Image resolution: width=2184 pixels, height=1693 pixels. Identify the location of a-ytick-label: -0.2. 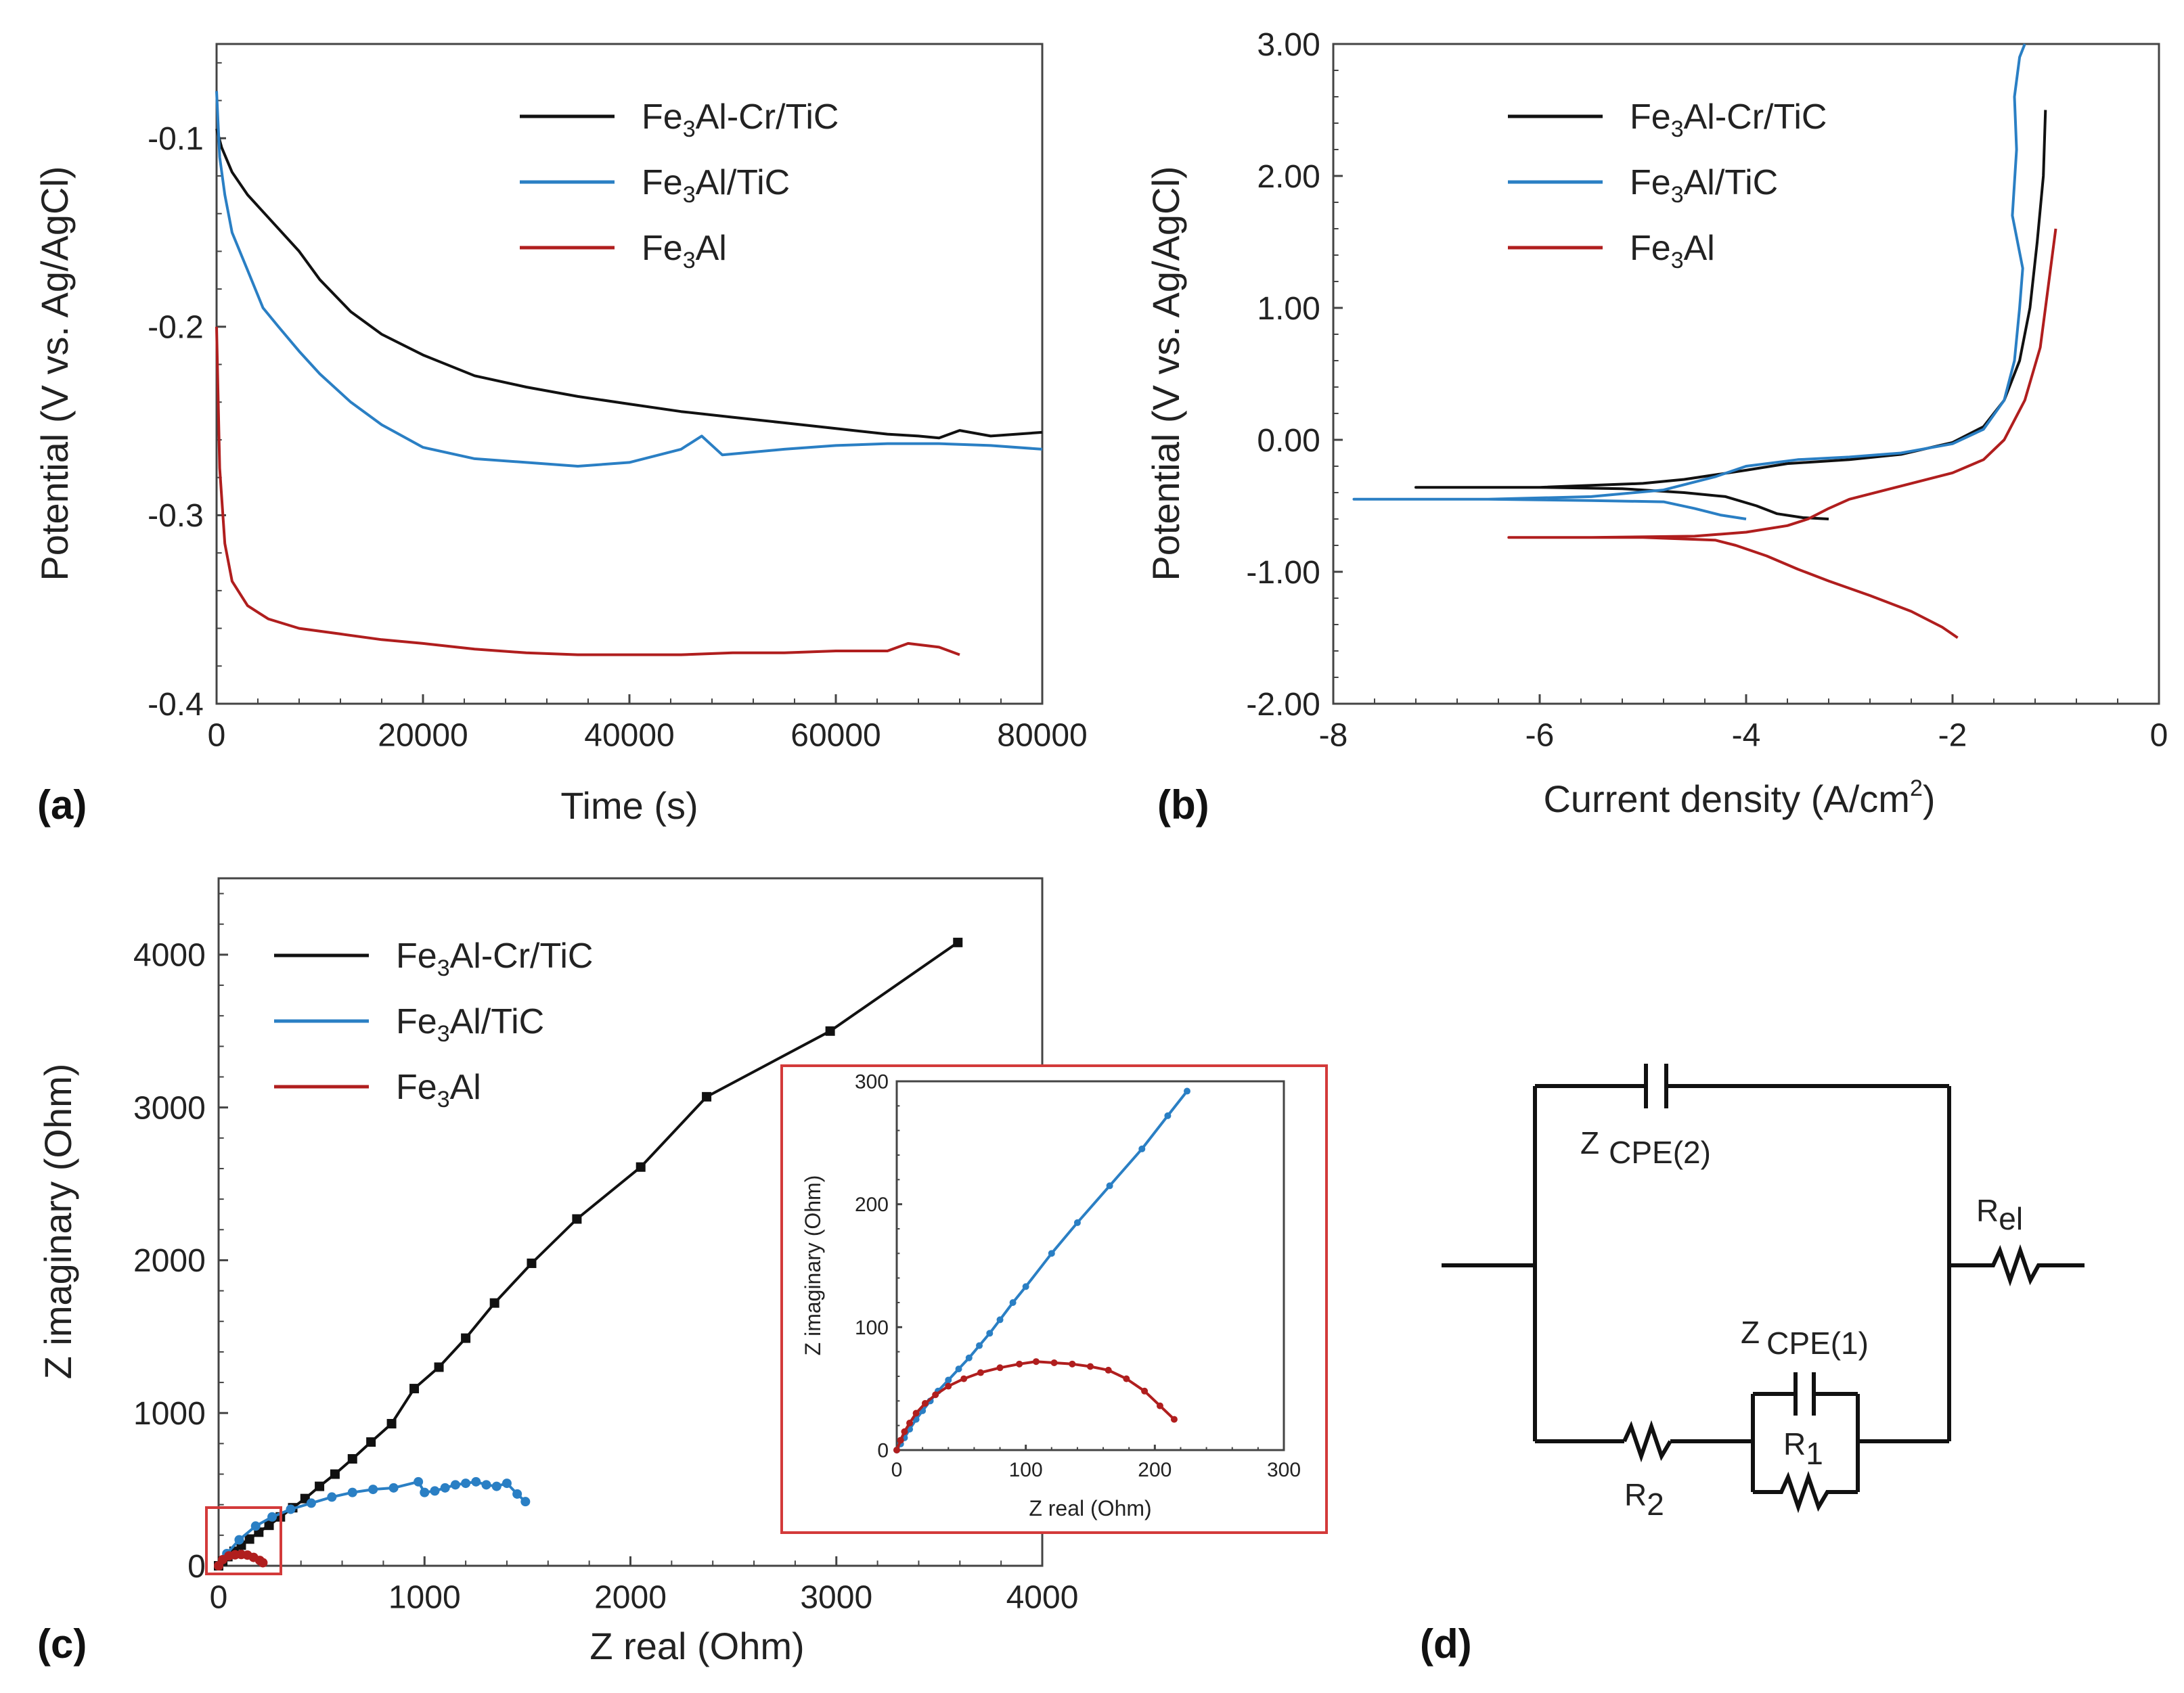
(176, 328).